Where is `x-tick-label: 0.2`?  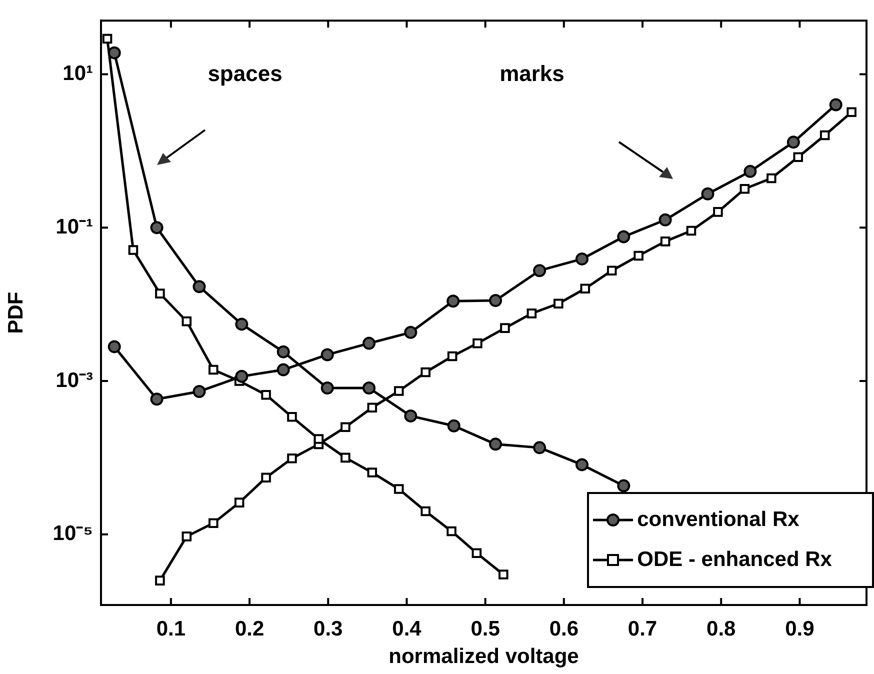
x-tick-label: 0.2 is located at coordinates (249, 628).